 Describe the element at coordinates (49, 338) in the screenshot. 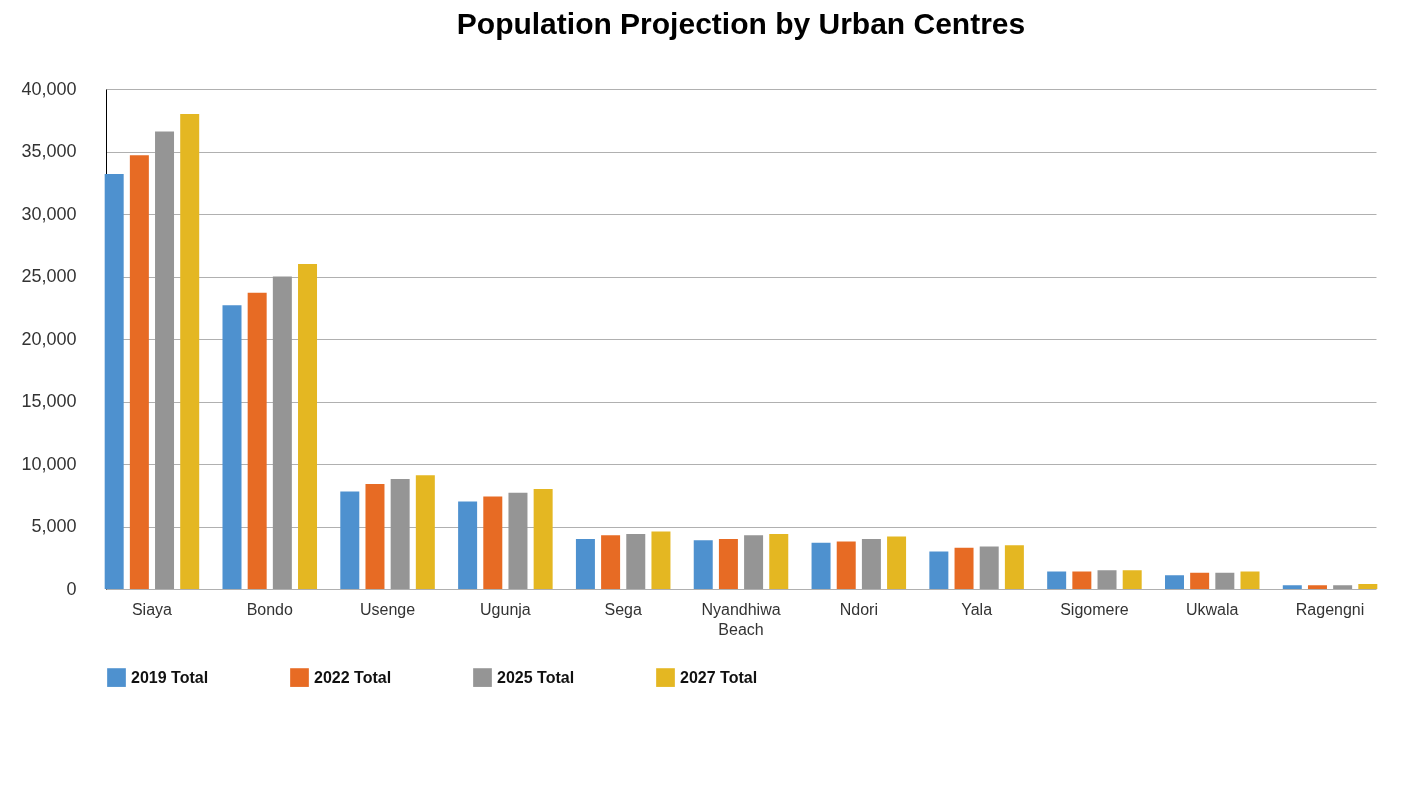

I see `y-tick-label: 20,000` at that location.